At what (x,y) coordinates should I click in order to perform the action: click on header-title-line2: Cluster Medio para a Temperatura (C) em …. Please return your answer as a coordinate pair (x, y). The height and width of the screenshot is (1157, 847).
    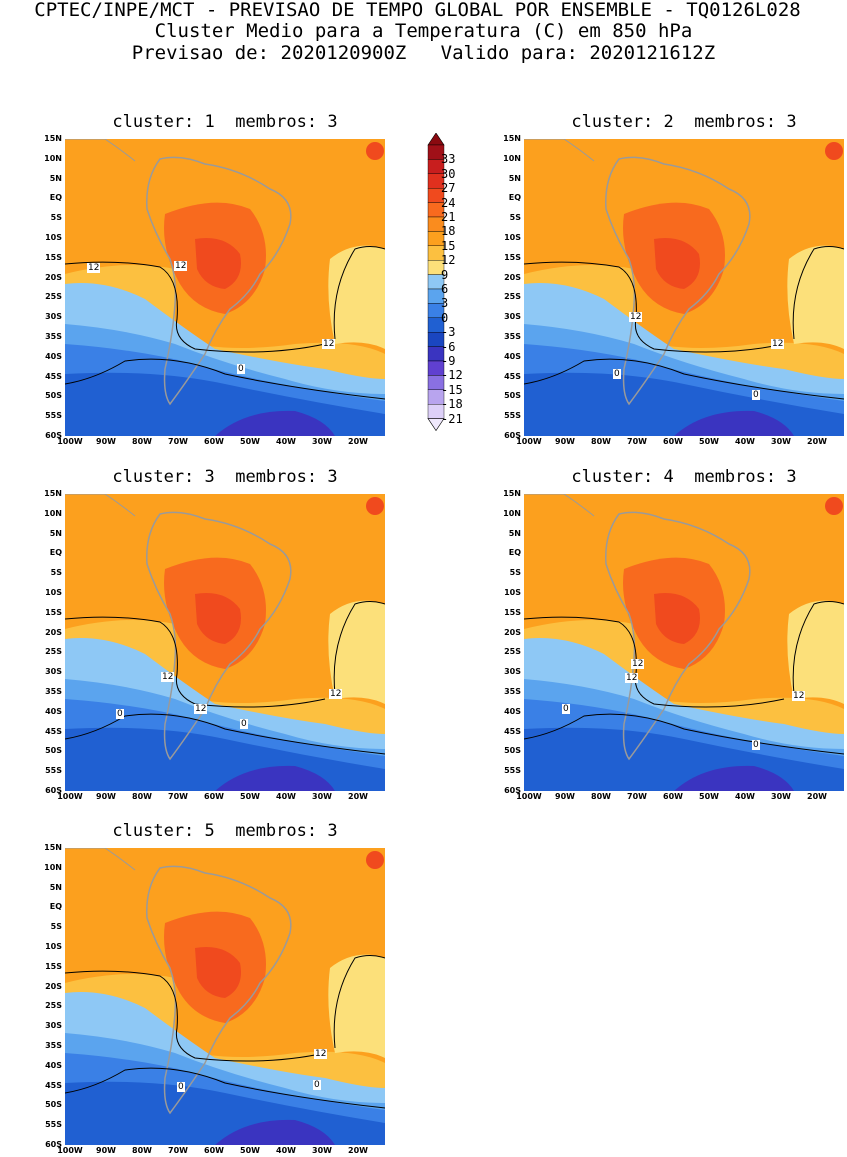
    Looking at the image, I should click on (423, 31).